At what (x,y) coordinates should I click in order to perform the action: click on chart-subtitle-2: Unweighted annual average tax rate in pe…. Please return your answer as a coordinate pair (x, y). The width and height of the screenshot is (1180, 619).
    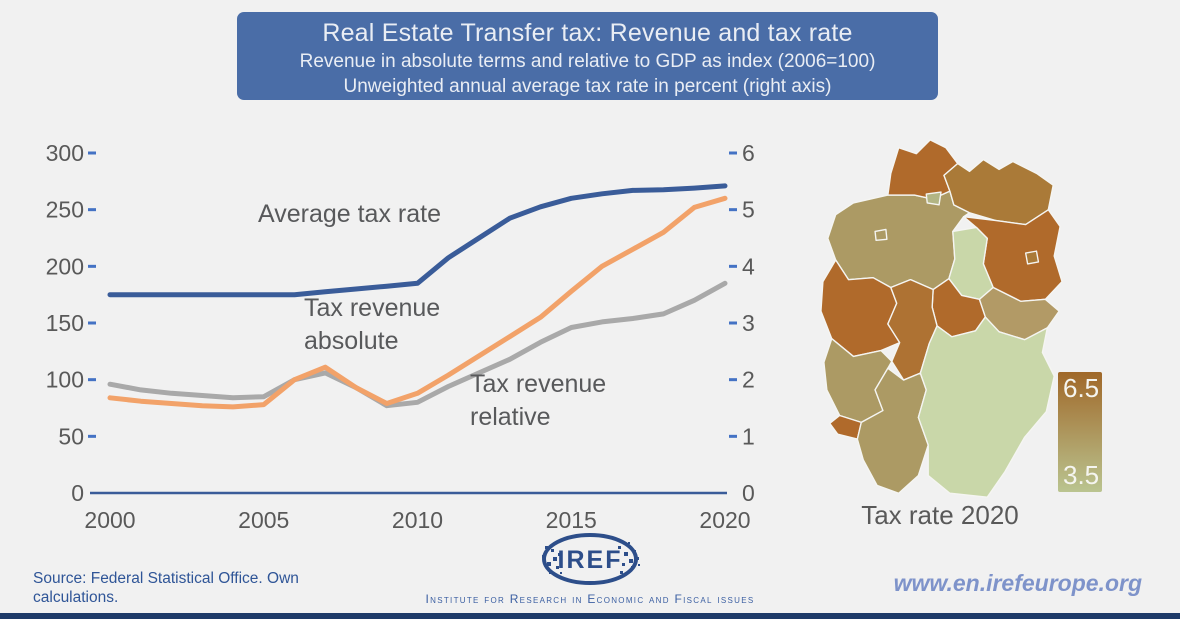
    Looking at the image, I should click on (587, 86).